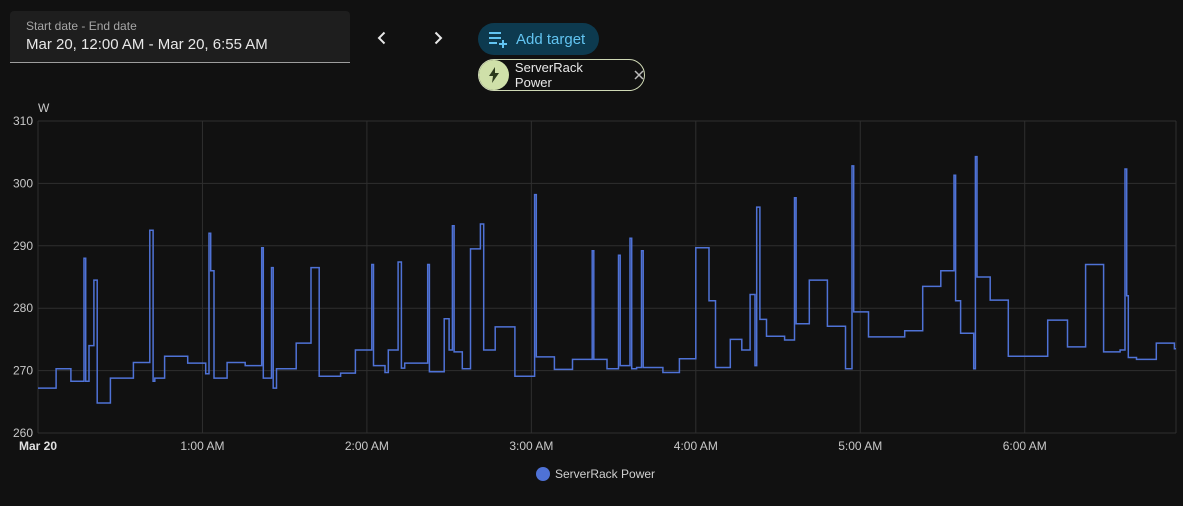 The height and width of the screenshot is (506, 1183). Describe the element at coordinates (38, 446) in the screenshot. I see `x-tick-label: Mar 20` at that location.